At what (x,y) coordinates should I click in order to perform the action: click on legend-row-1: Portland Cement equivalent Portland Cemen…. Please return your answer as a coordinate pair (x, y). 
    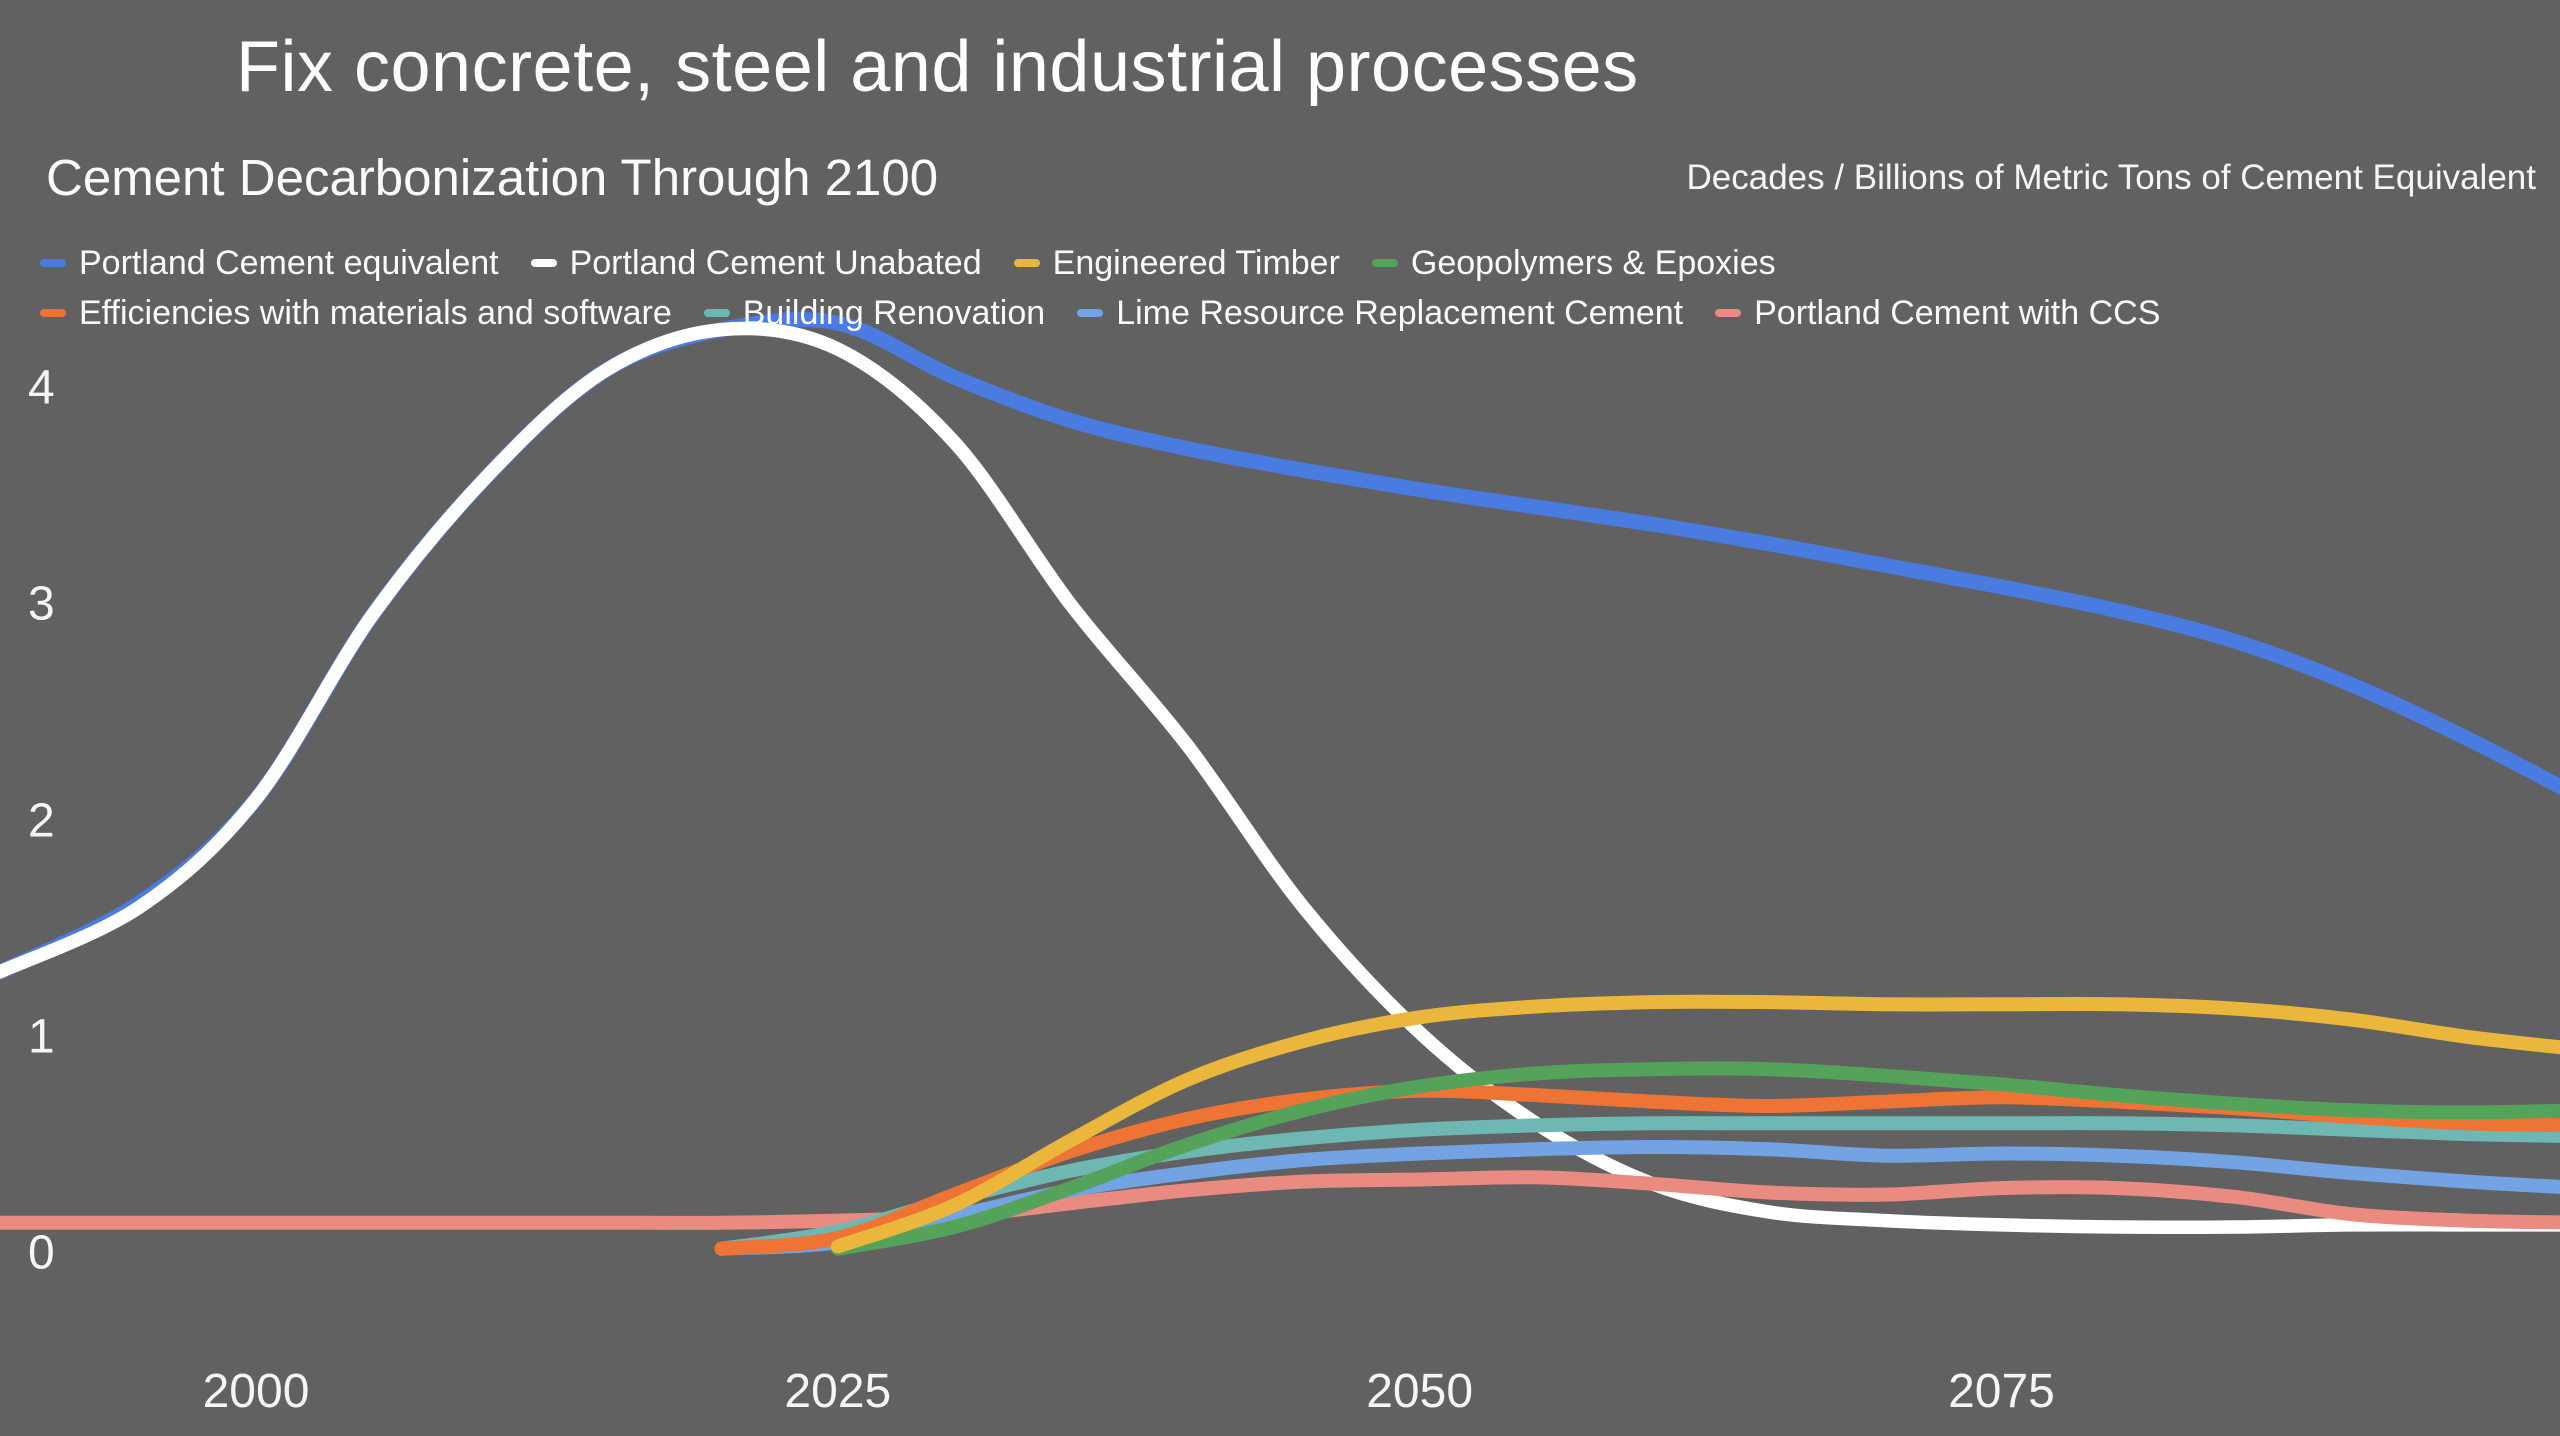
    Looking at the image, I should click on (1100, 263).